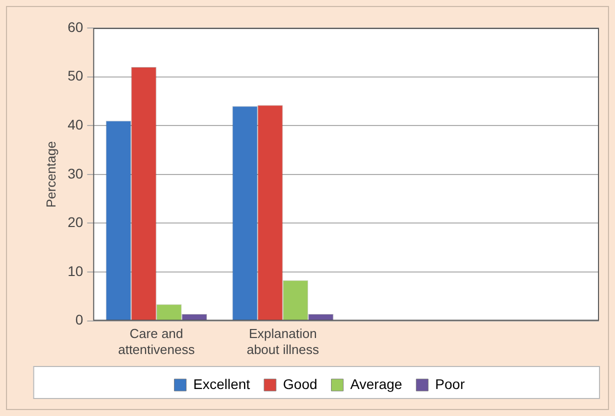 Image resolution: width=615 pixels, height=416 pixels. What do you see at coordinates (76, 270) in the screenshot?
I see `y-tick-label: 10` at bounding box center [76, 270].